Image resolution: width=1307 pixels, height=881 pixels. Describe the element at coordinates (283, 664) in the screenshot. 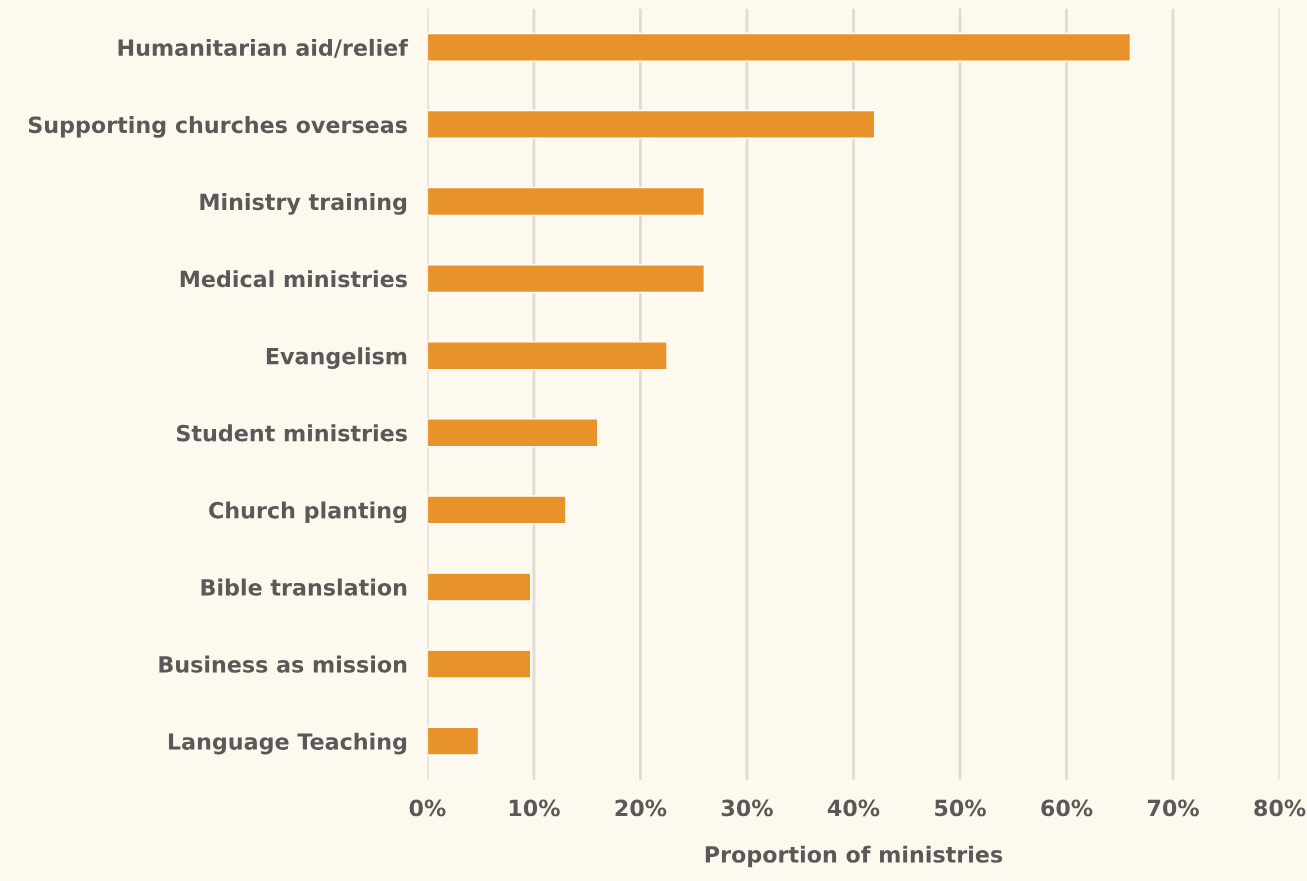

I see `y-tick-label: Business as mission` at that location.